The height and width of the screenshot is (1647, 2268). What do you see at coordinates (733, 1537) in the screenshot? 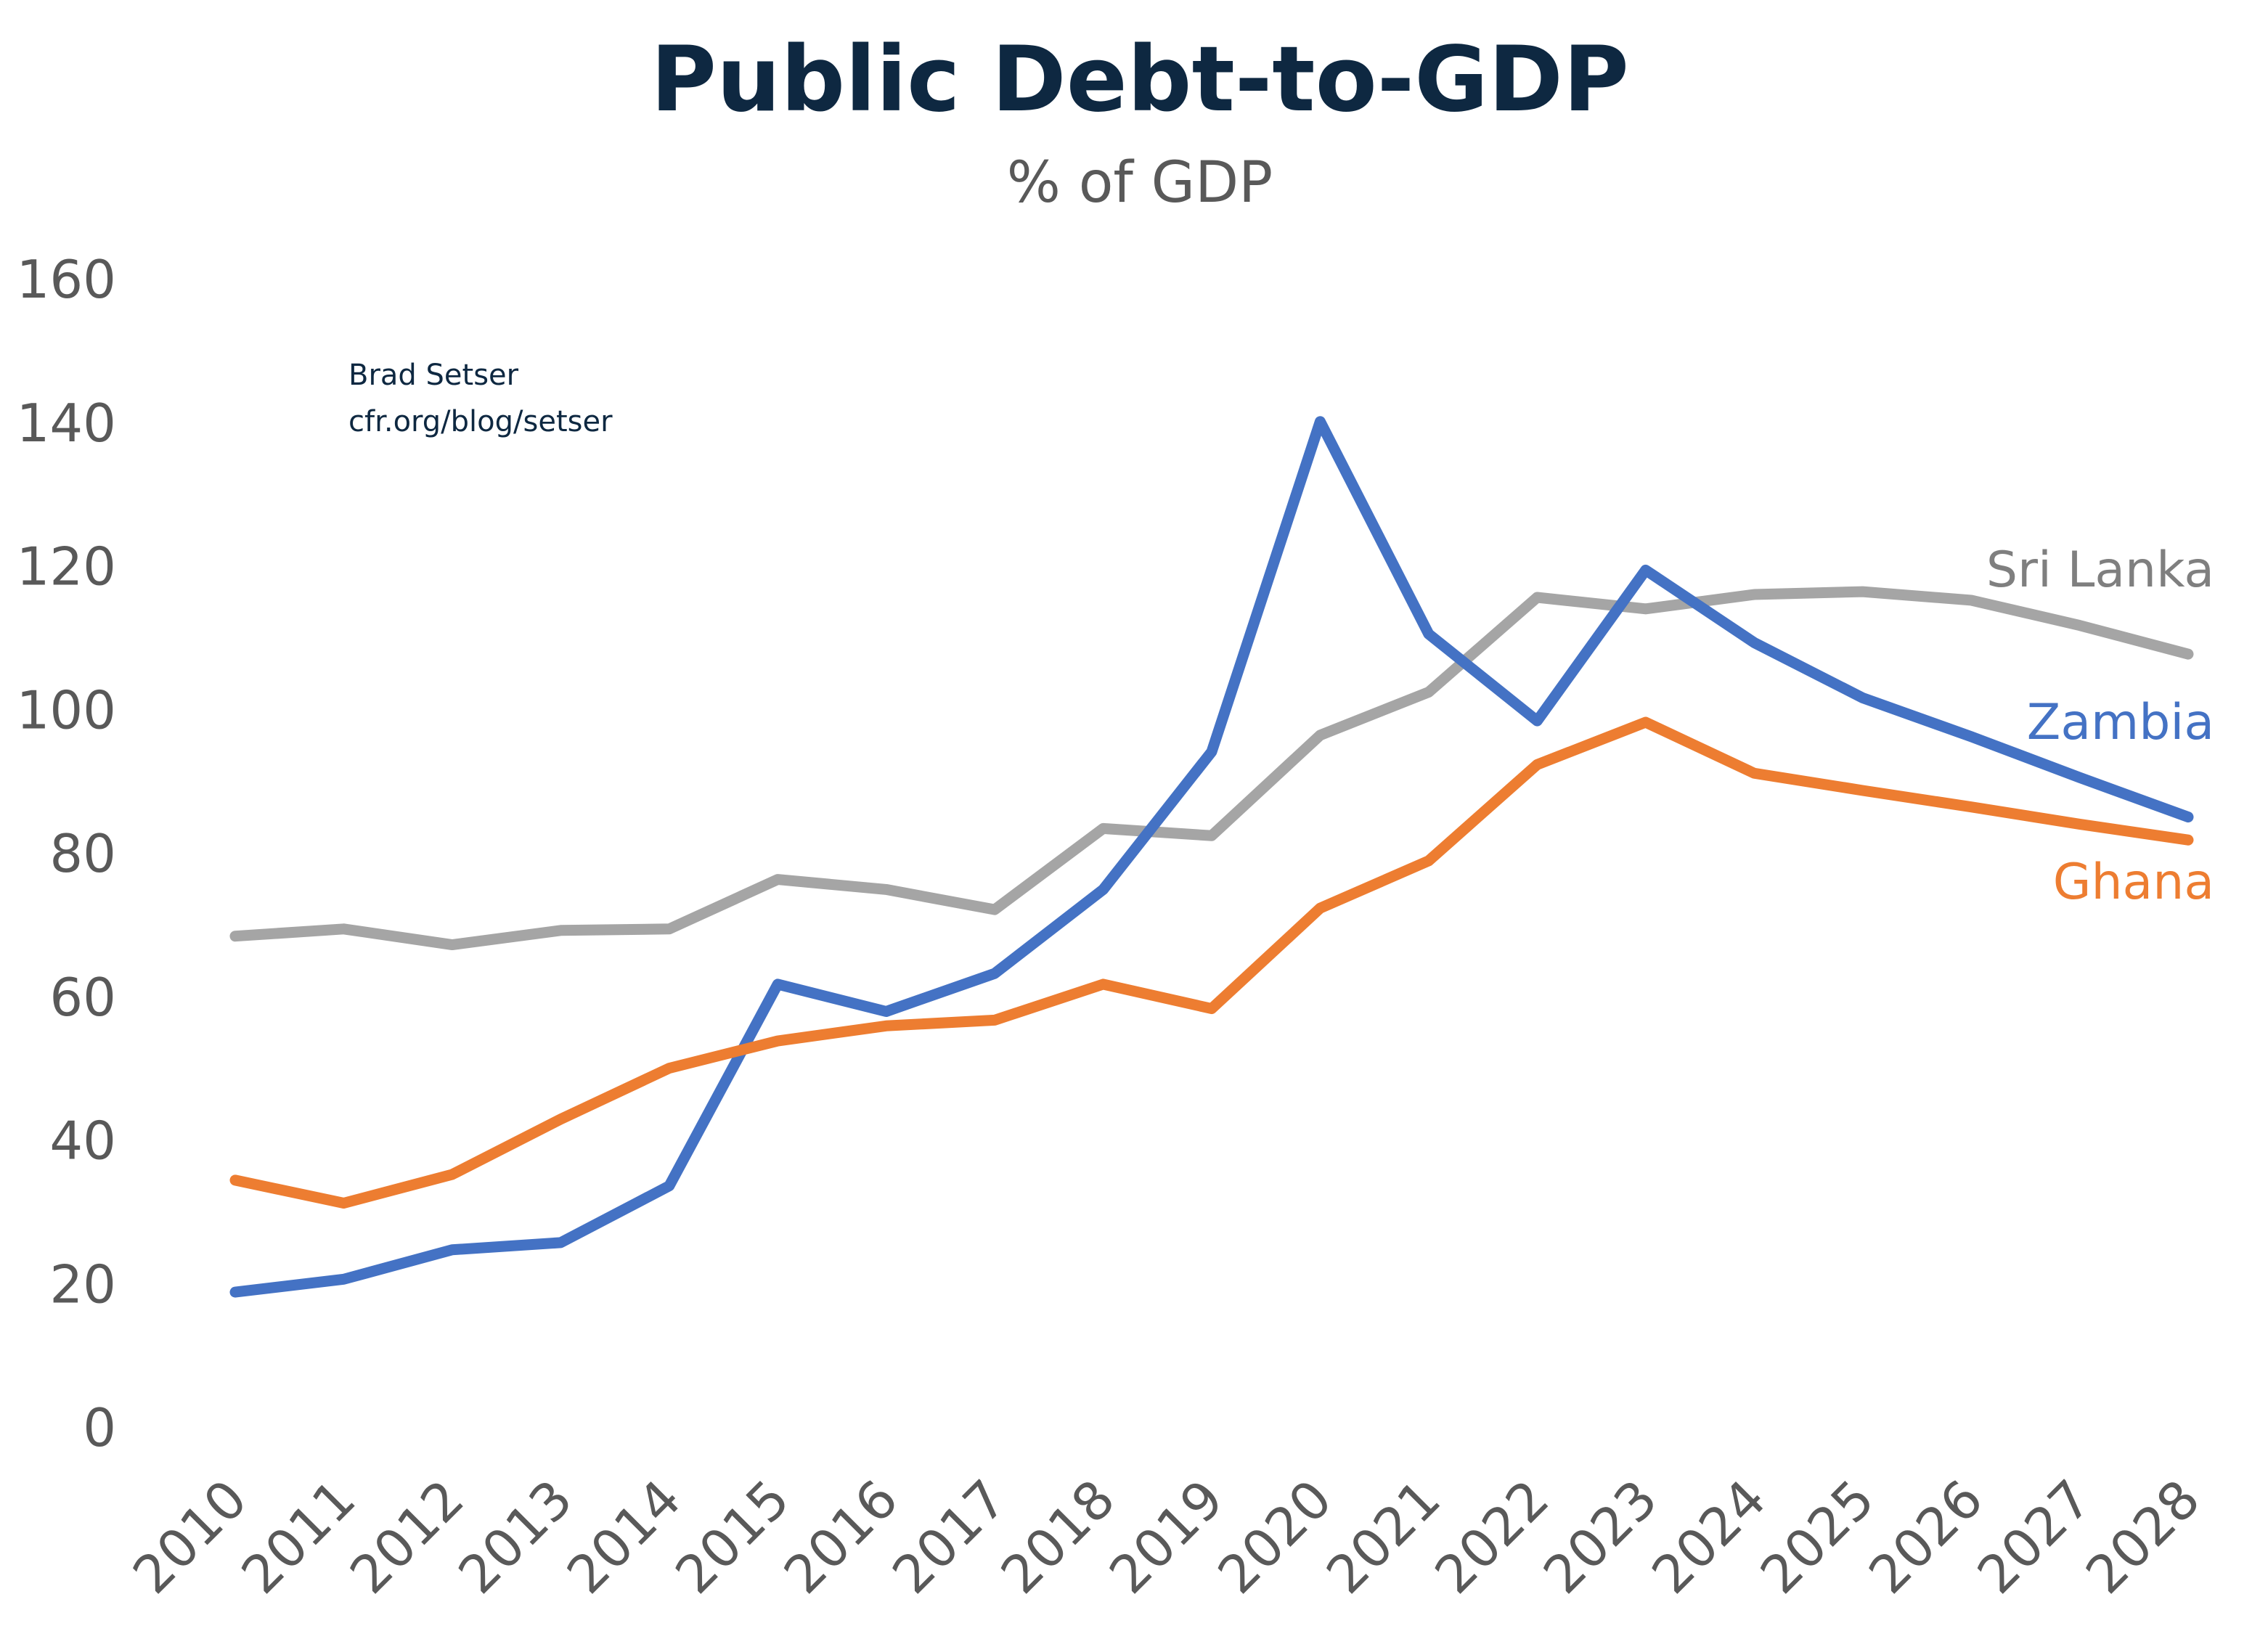
I see `x-tick-label: 2015` at bounding box center [733, 1537].